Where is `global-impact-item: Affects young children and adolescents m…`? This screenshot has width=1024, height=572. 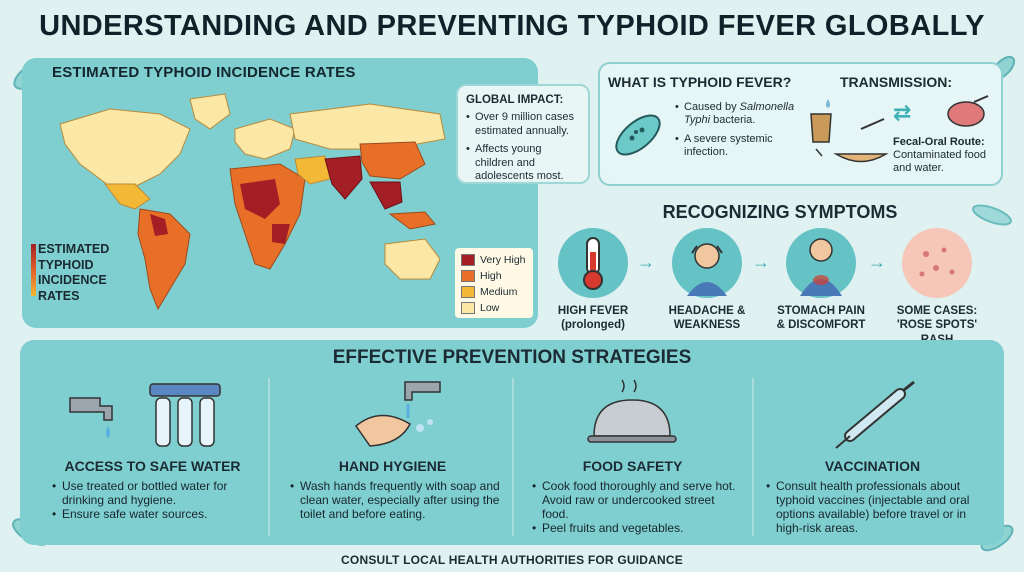
global-impact-item: Affects young children and adolescents m… is located at coordinates (523, 163).